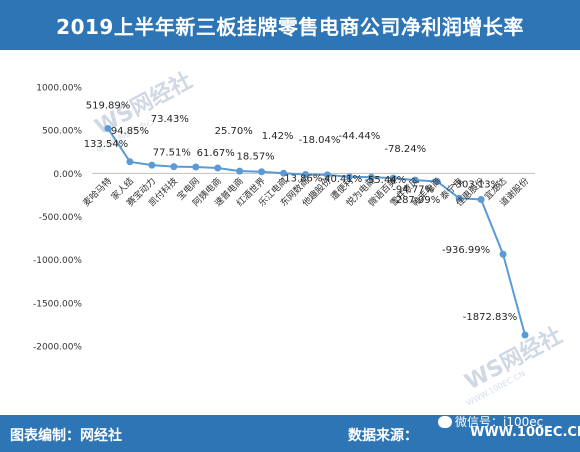  I want to click on data-label: -303.13%, so click(476, 185).